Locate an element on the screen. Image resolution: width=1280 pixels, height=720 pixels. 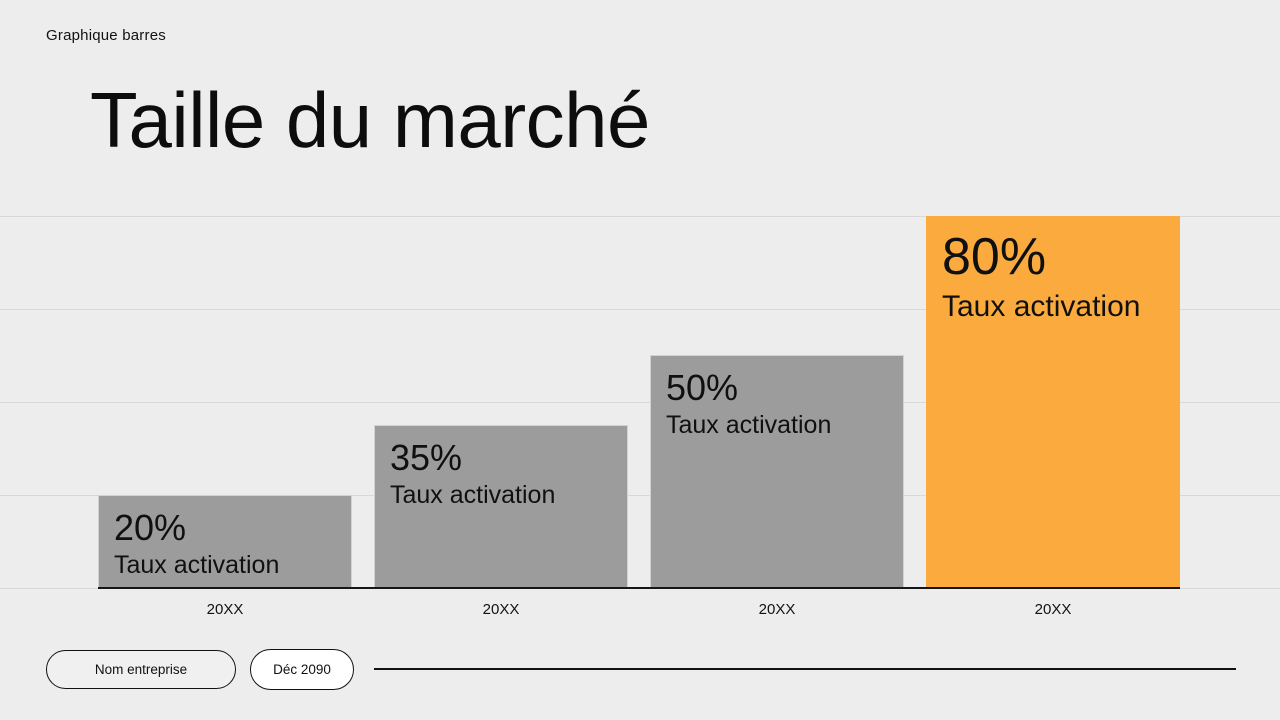
bar-value-label: 80% is located at coordinates (994, 257).